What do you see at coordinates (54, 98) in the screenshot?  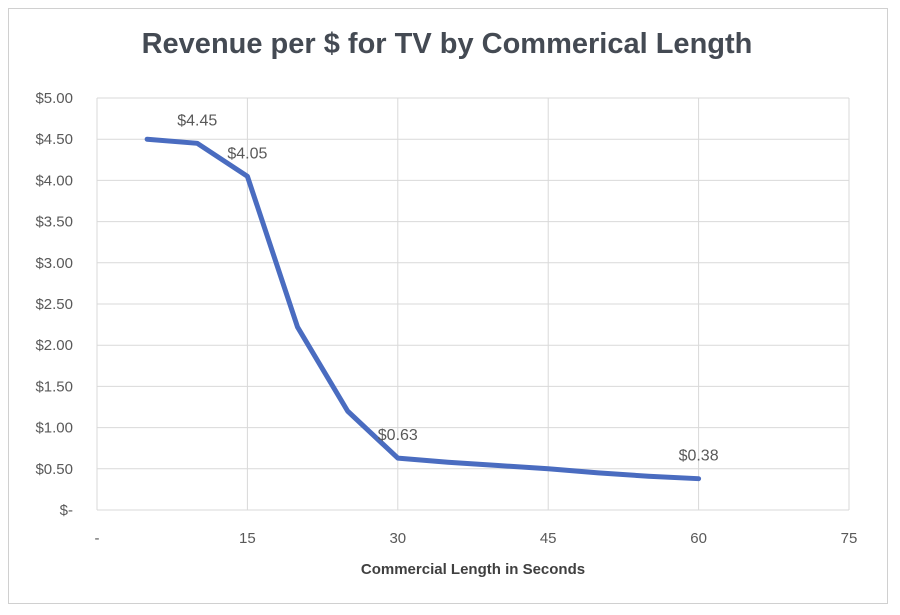 I see `y-tick-label: $5.00` at bounding box center [54, 98].